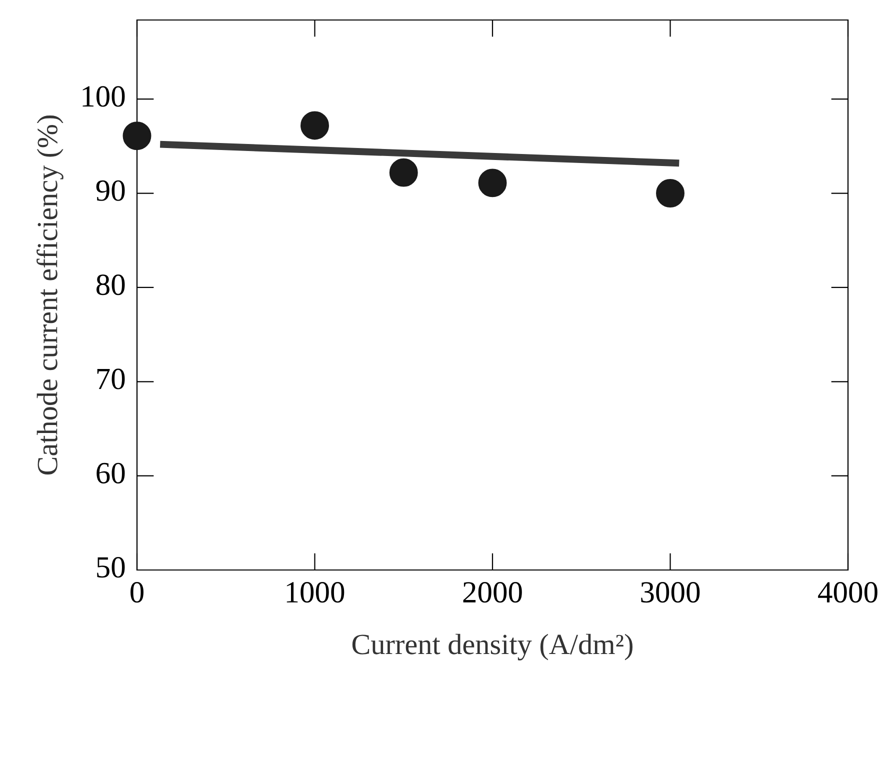 The width and height of the screenshot is (893, 774). I want to click on y-tick-label: 70, so click(111, 379).